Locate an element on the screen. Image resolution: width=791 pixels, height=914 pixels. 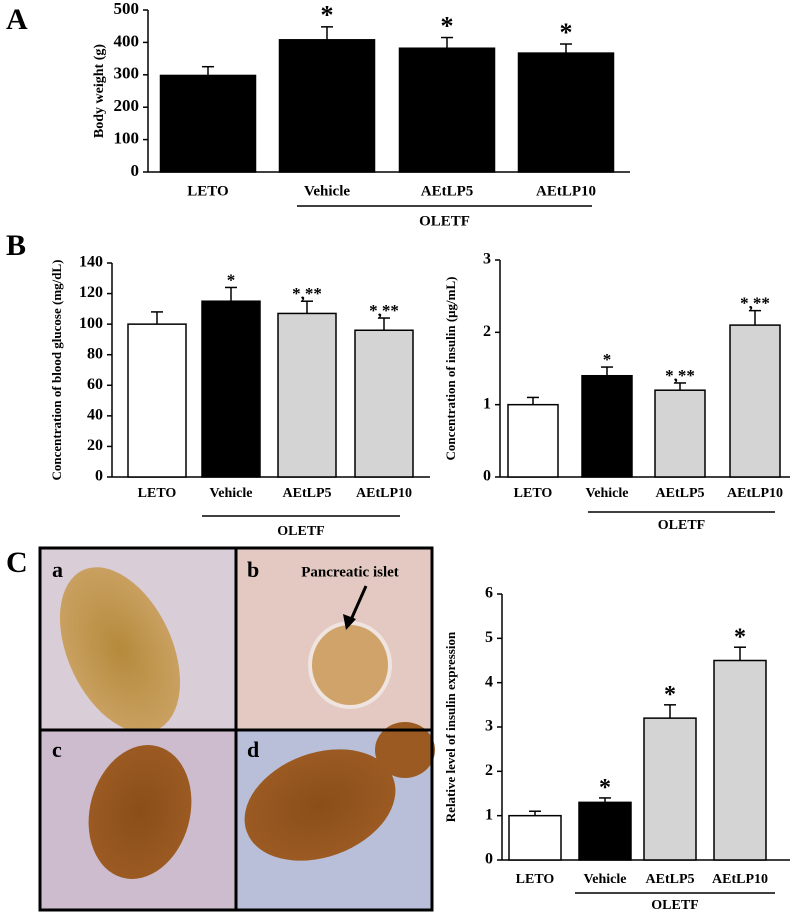
y-axis-label: Body weight (g) is located at coordinates (99, 91).